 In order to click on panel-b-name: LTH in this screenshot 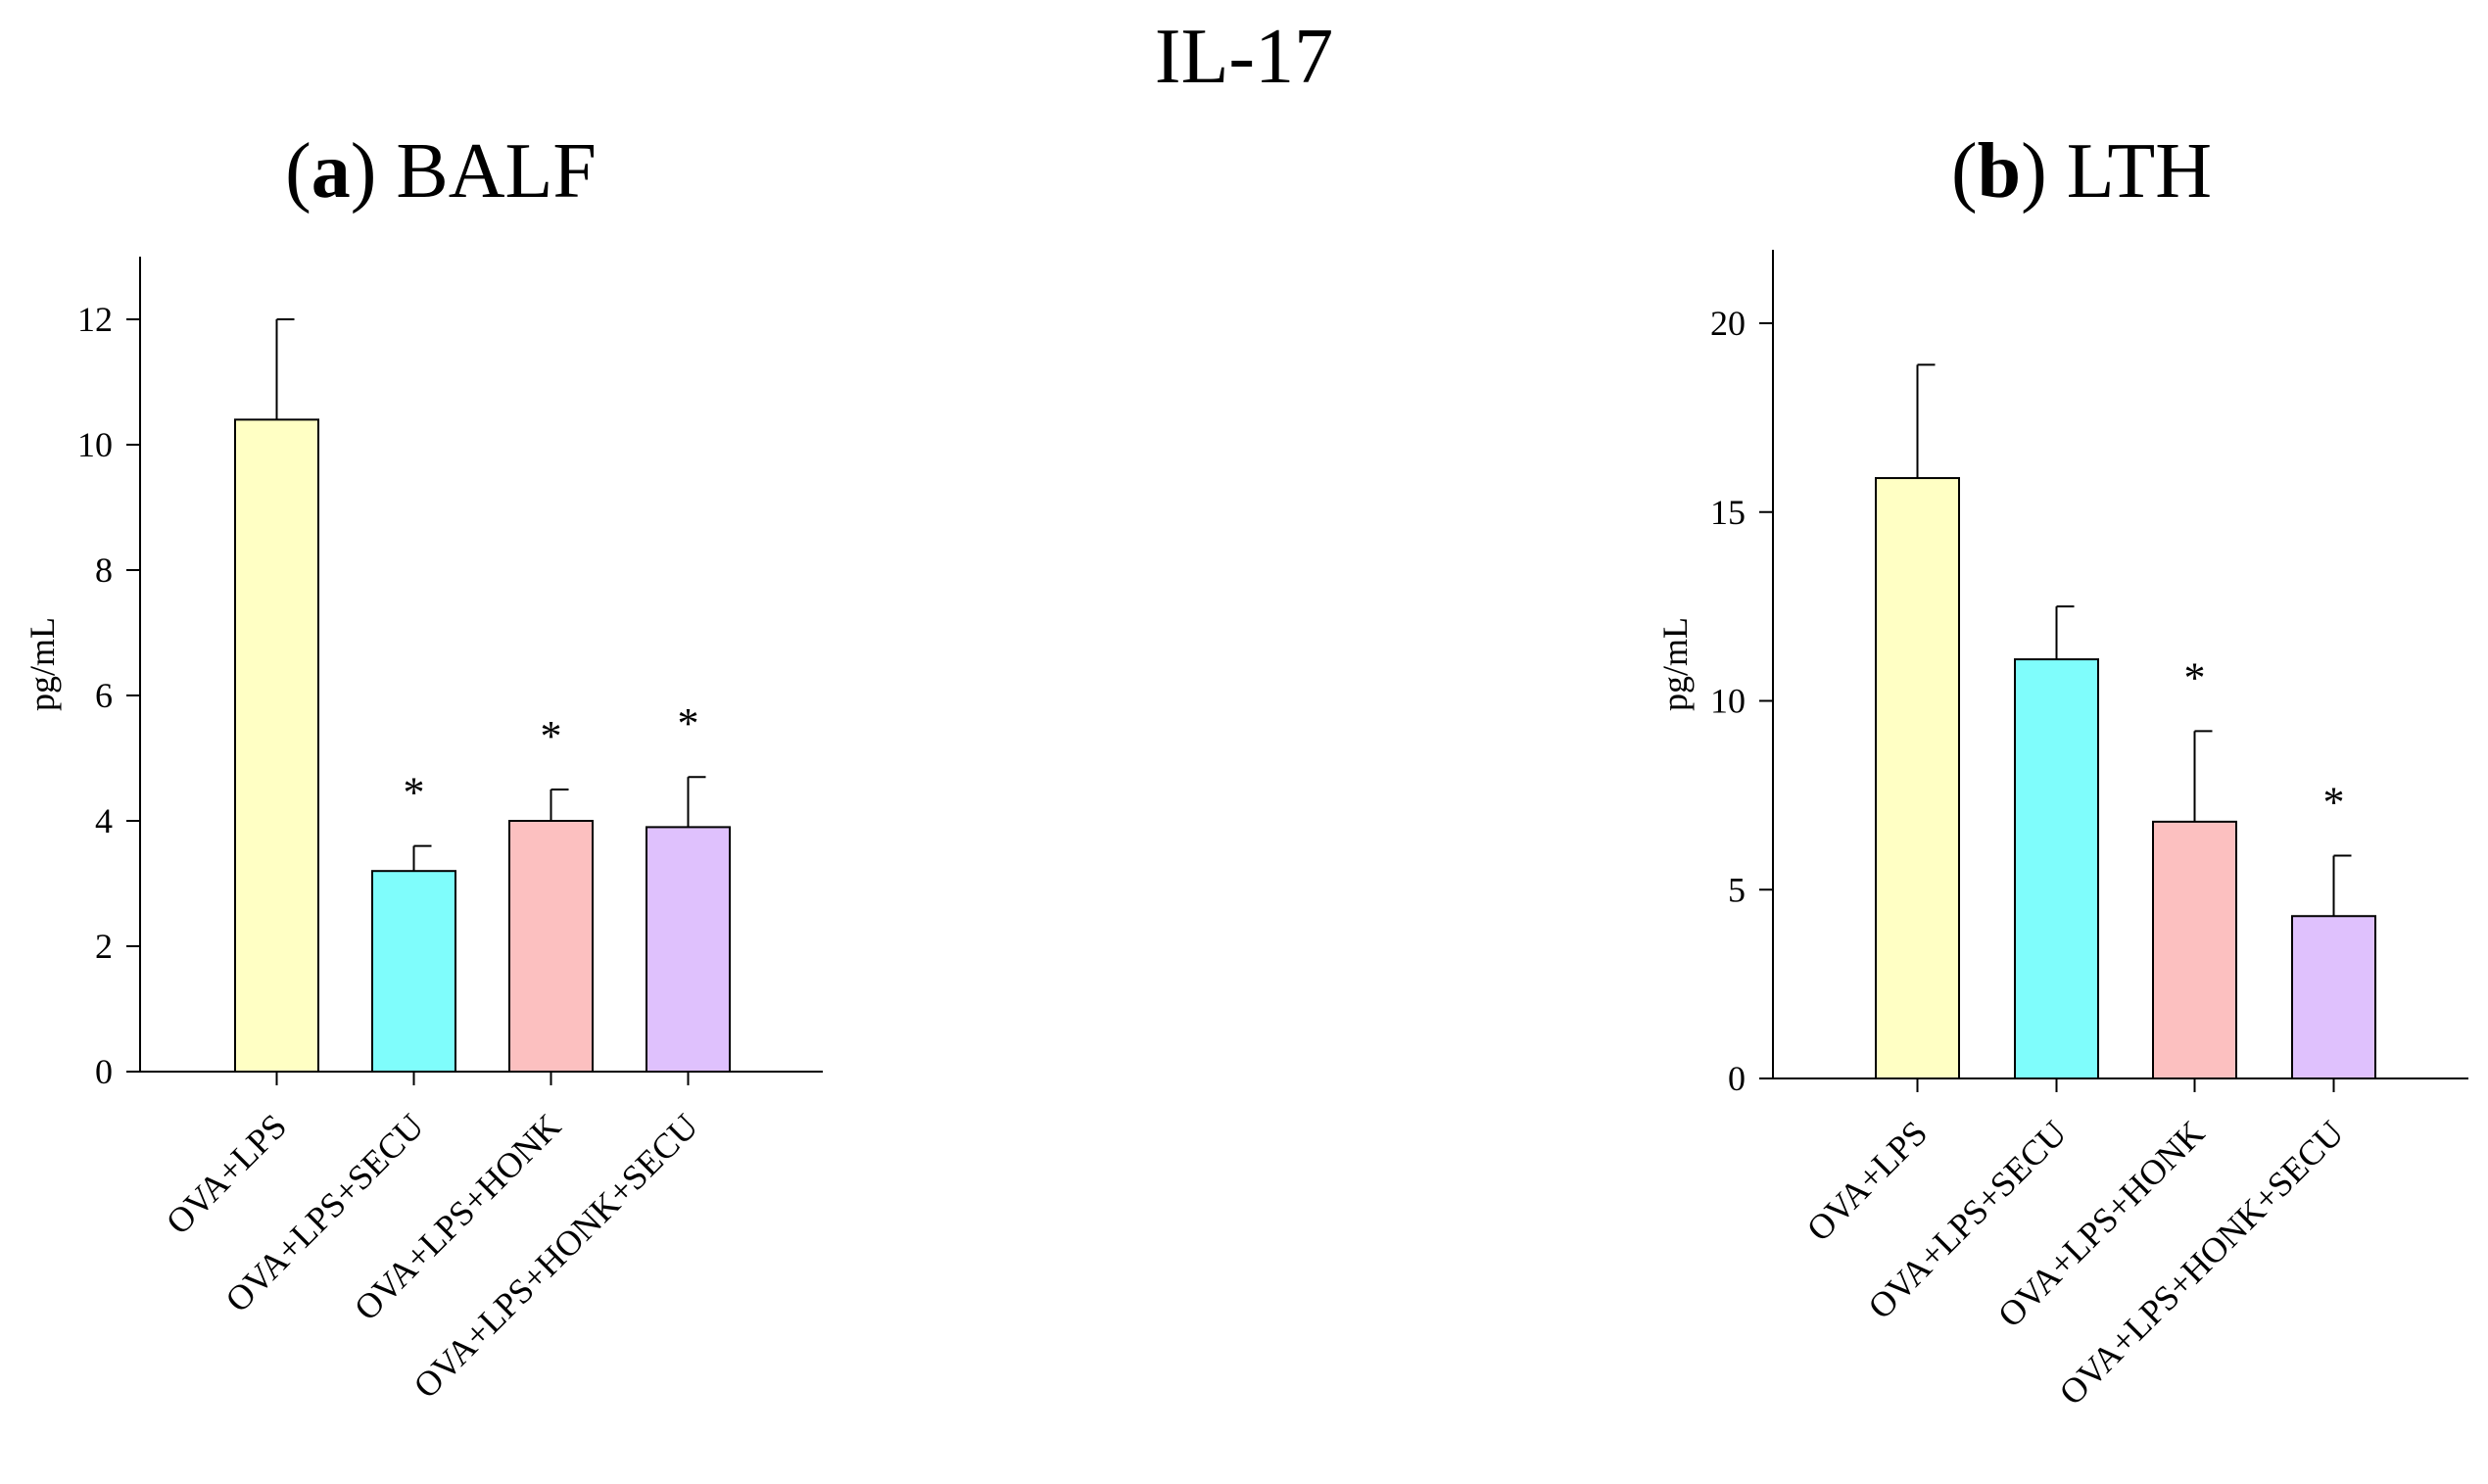, I will do `click(2139, 171)`.